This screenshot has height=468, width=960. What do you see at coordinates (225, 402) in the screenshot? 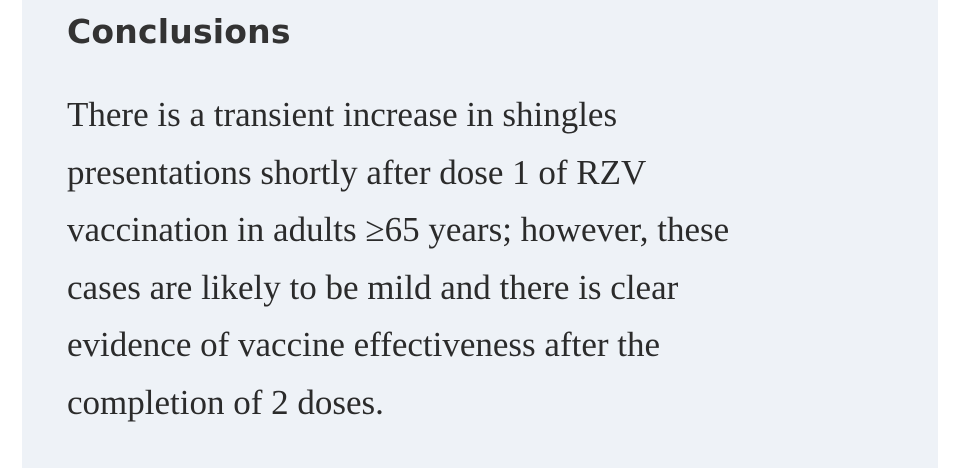
I see `text-line: completion of 2 doses.` at bounding box center [225, 402].